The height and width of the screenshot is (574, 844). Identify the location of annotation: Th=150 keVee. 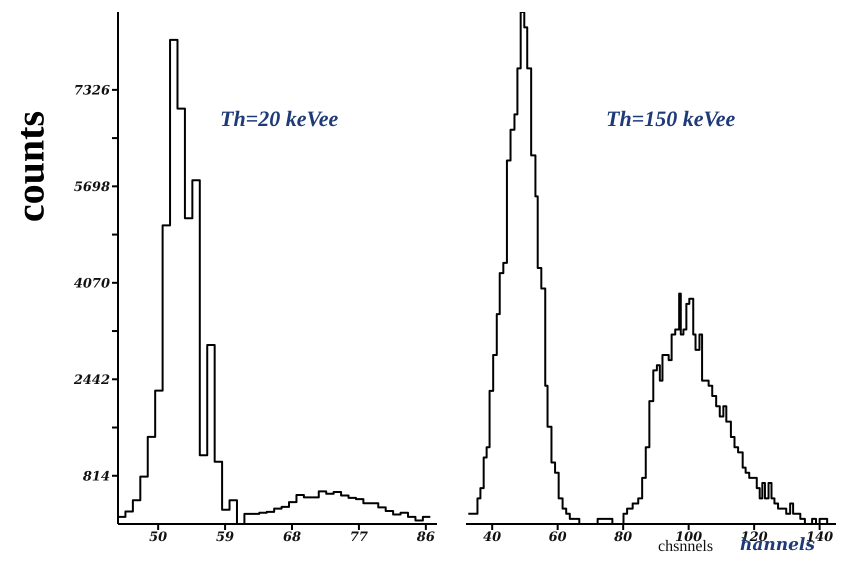
(671, 119).